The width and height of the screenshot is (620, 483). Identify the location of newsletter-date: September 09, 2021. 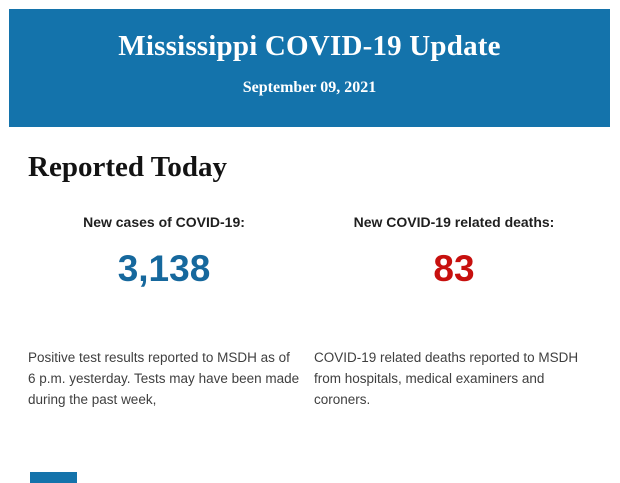
(309, 87).